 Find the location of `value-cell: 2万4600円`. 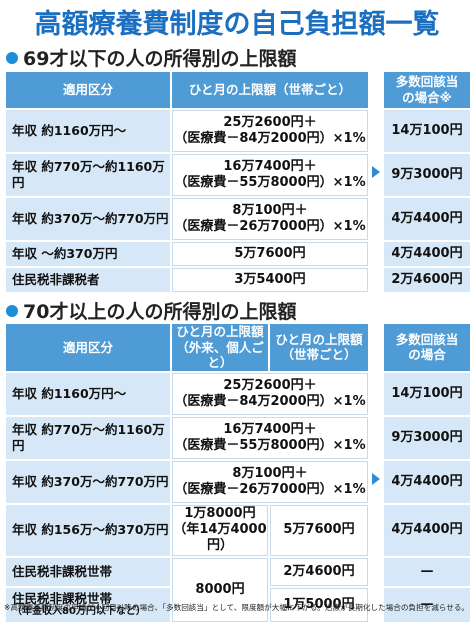

value-cell: 2万4600円 is located at coordinates (319, 571).